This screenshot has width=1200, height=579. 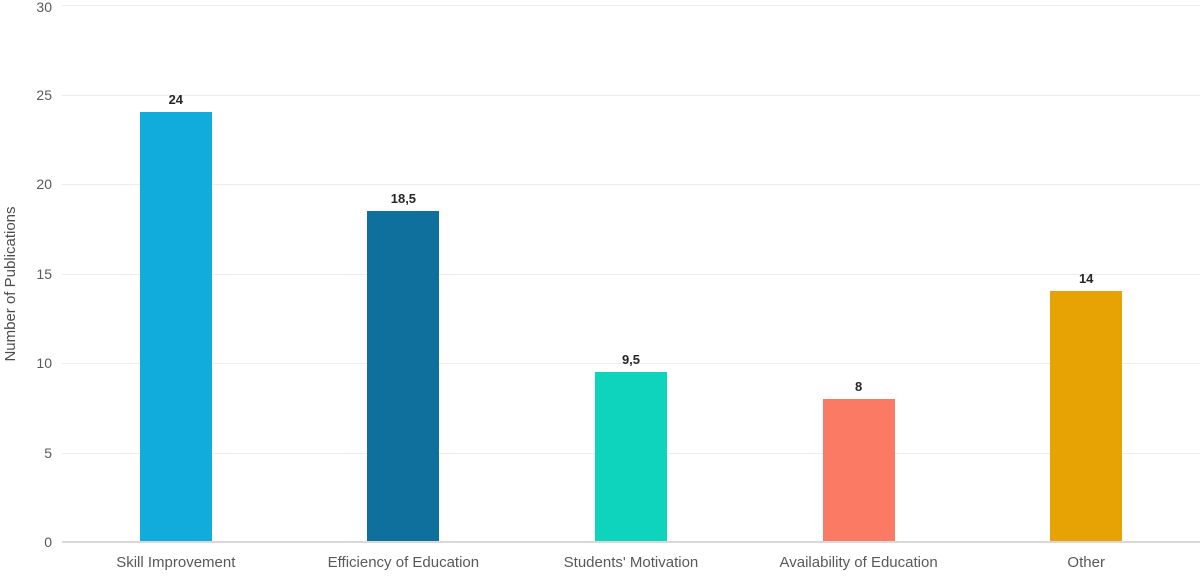 What do you see at coordinates (403, 198) in the screenshot?
I see `bar-value-label: 18,5` at bounding box center [403, 198].